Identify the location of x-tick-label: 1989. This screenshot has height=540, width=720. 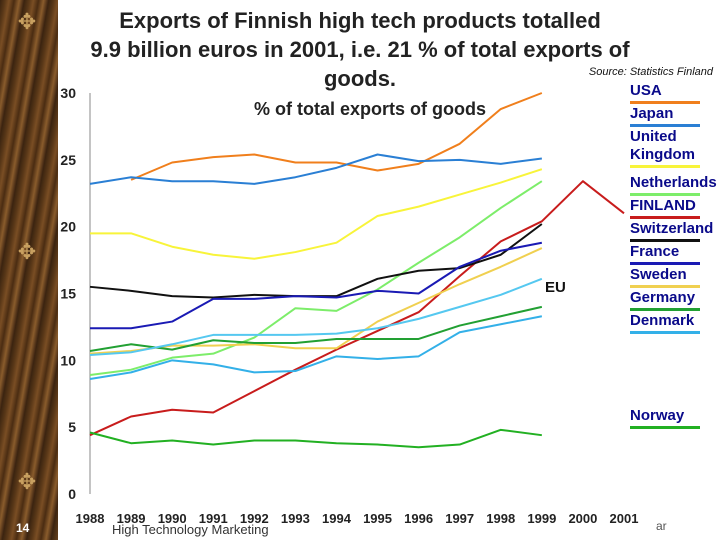
(131, 518).